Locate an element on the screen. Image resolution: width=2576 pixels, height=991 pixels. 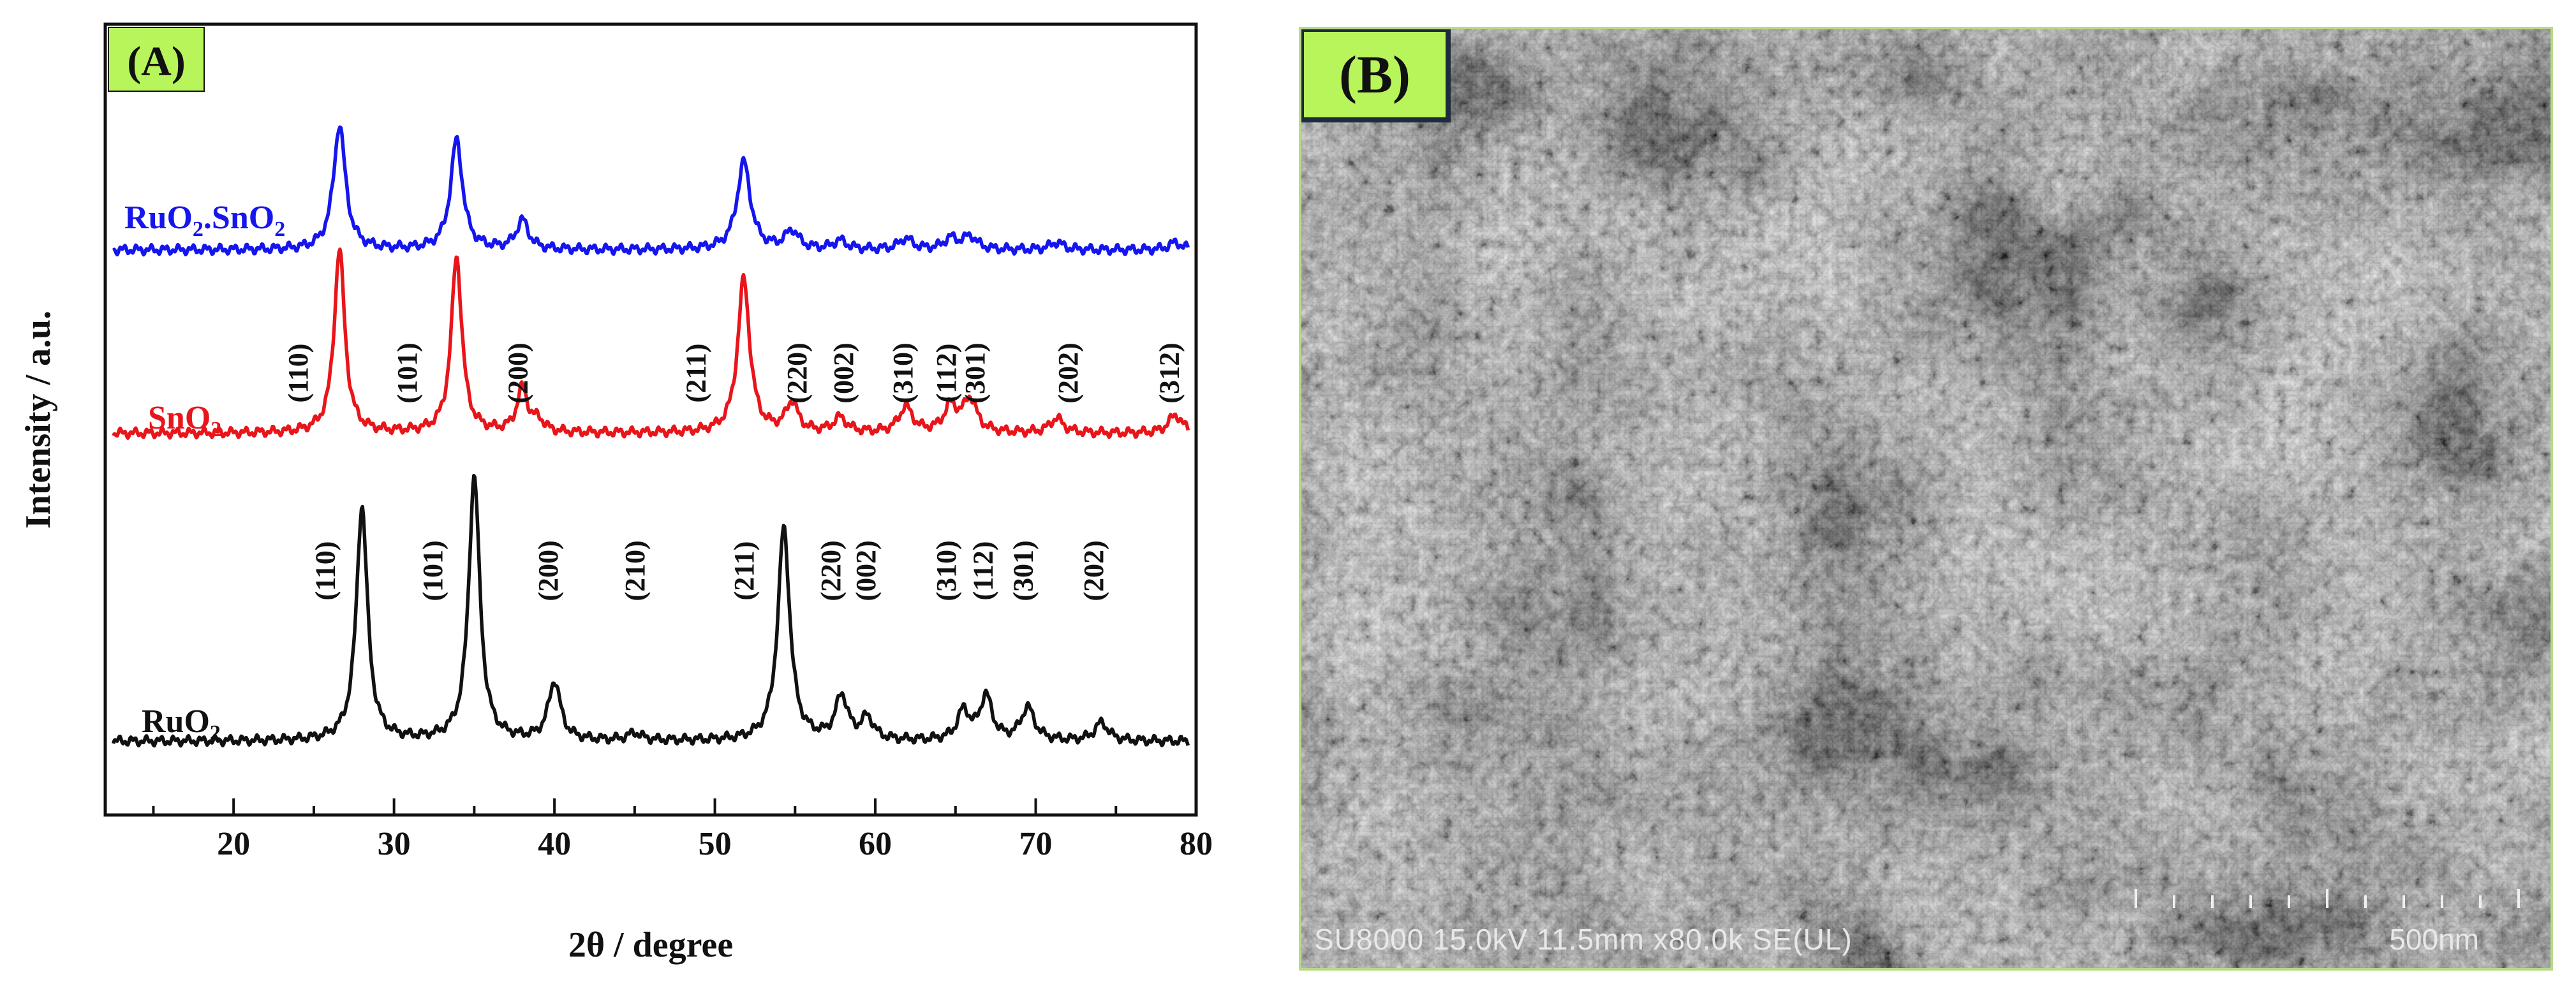
peak-index-label: (312) is located at coordinates (1169, 372).